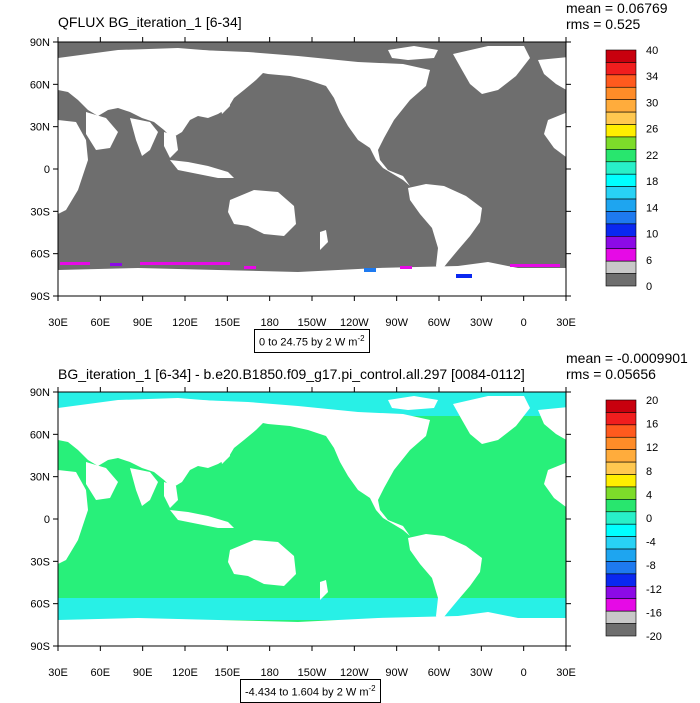 This screenshot has width=700, height=703. I want to click on top-lon-label: 30W, so click(481, 323).